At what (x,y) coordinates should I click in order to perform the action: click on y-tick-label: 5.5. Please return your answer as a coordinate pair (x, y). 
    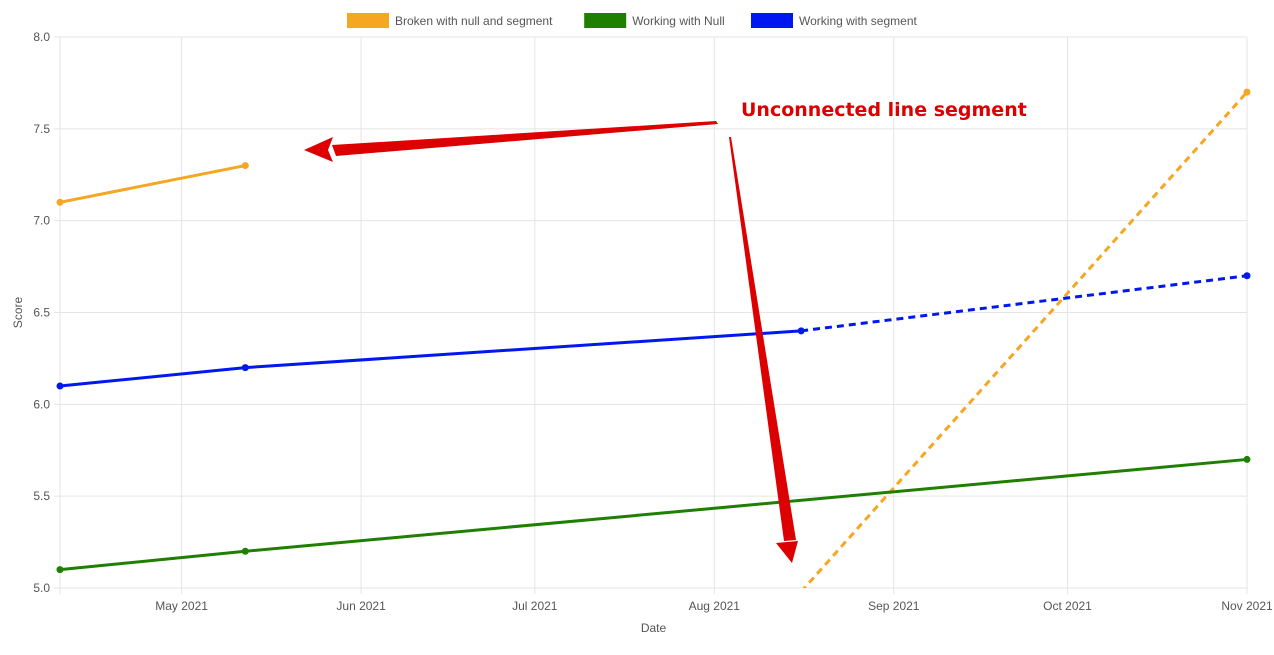
    Looking at the image, I should click on (41, 496).